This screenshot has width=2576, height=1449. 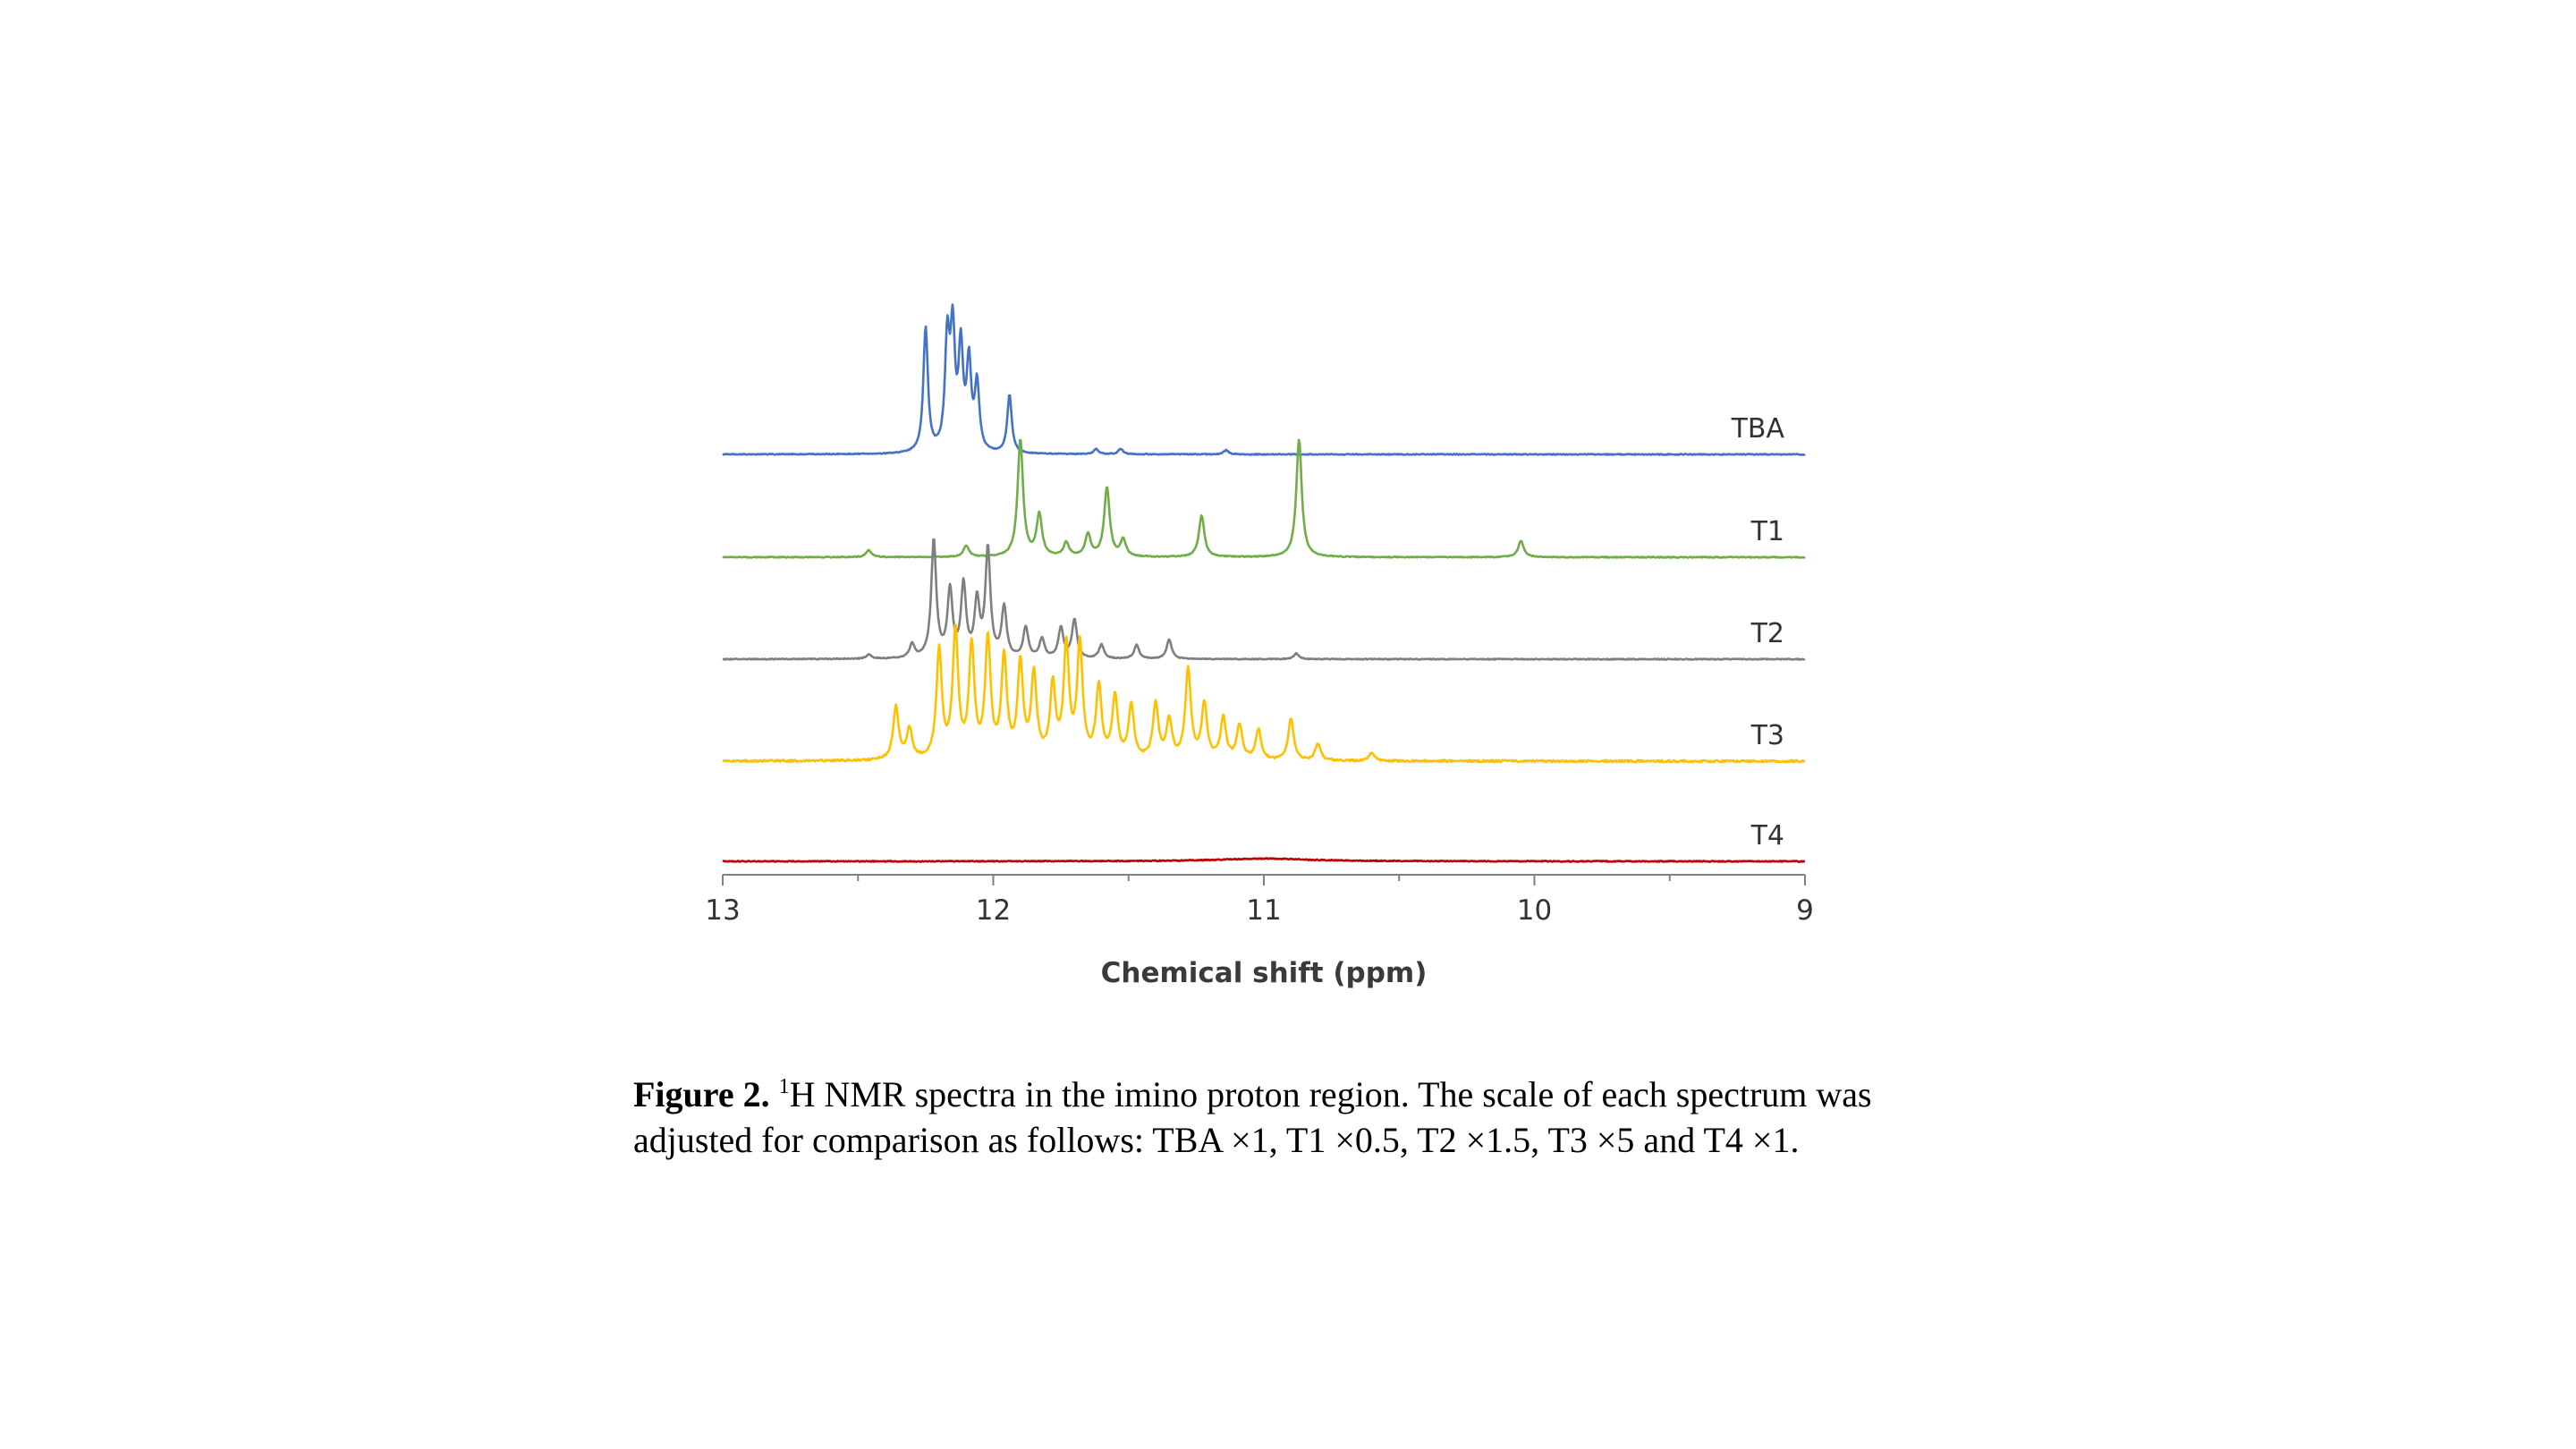 What do you see at coordinates (1264, 379) in the screenshot?
I see `trace-tba` at bounding box center [1264, 379].